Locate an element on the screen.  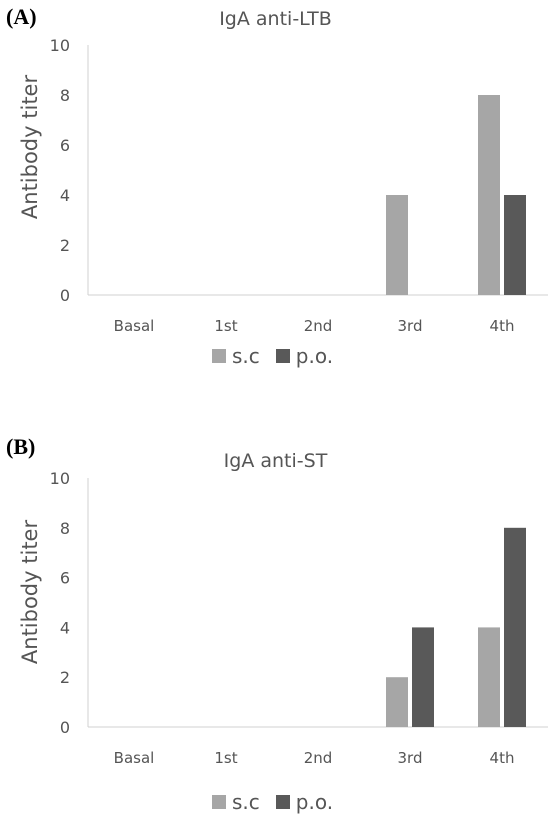
panel-label: (B) is located at coordinates (21, 446).